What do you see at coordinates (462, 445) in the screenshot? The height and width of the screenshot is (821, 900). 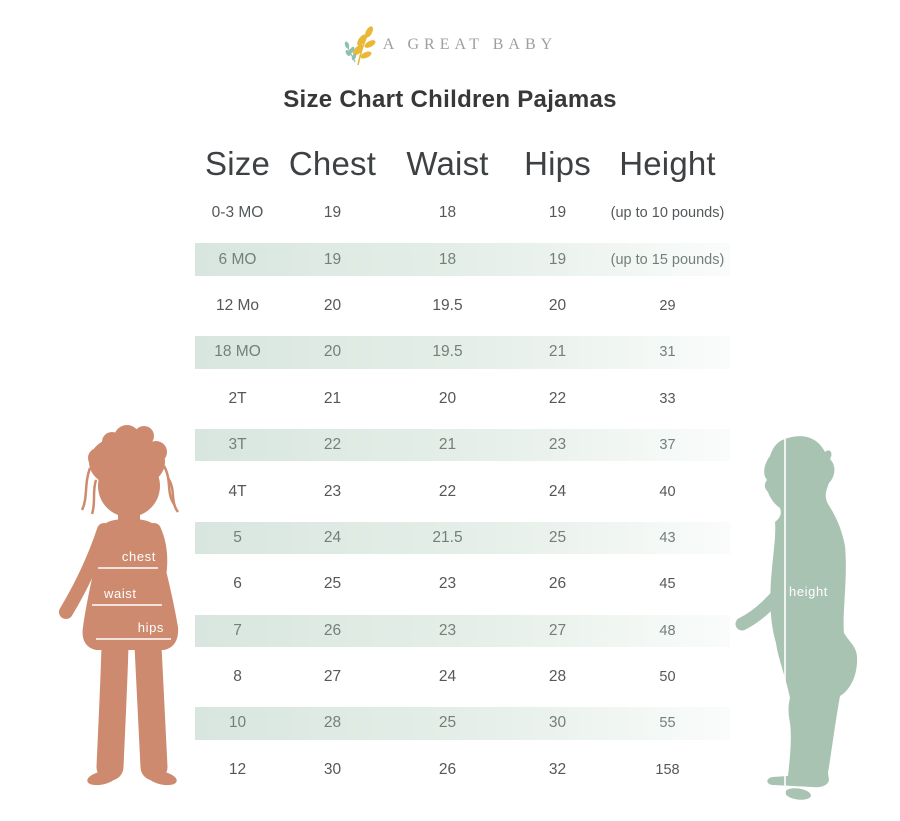 I see `table-row: 3T 22 21 23 37` at bounding box center [462, 445].